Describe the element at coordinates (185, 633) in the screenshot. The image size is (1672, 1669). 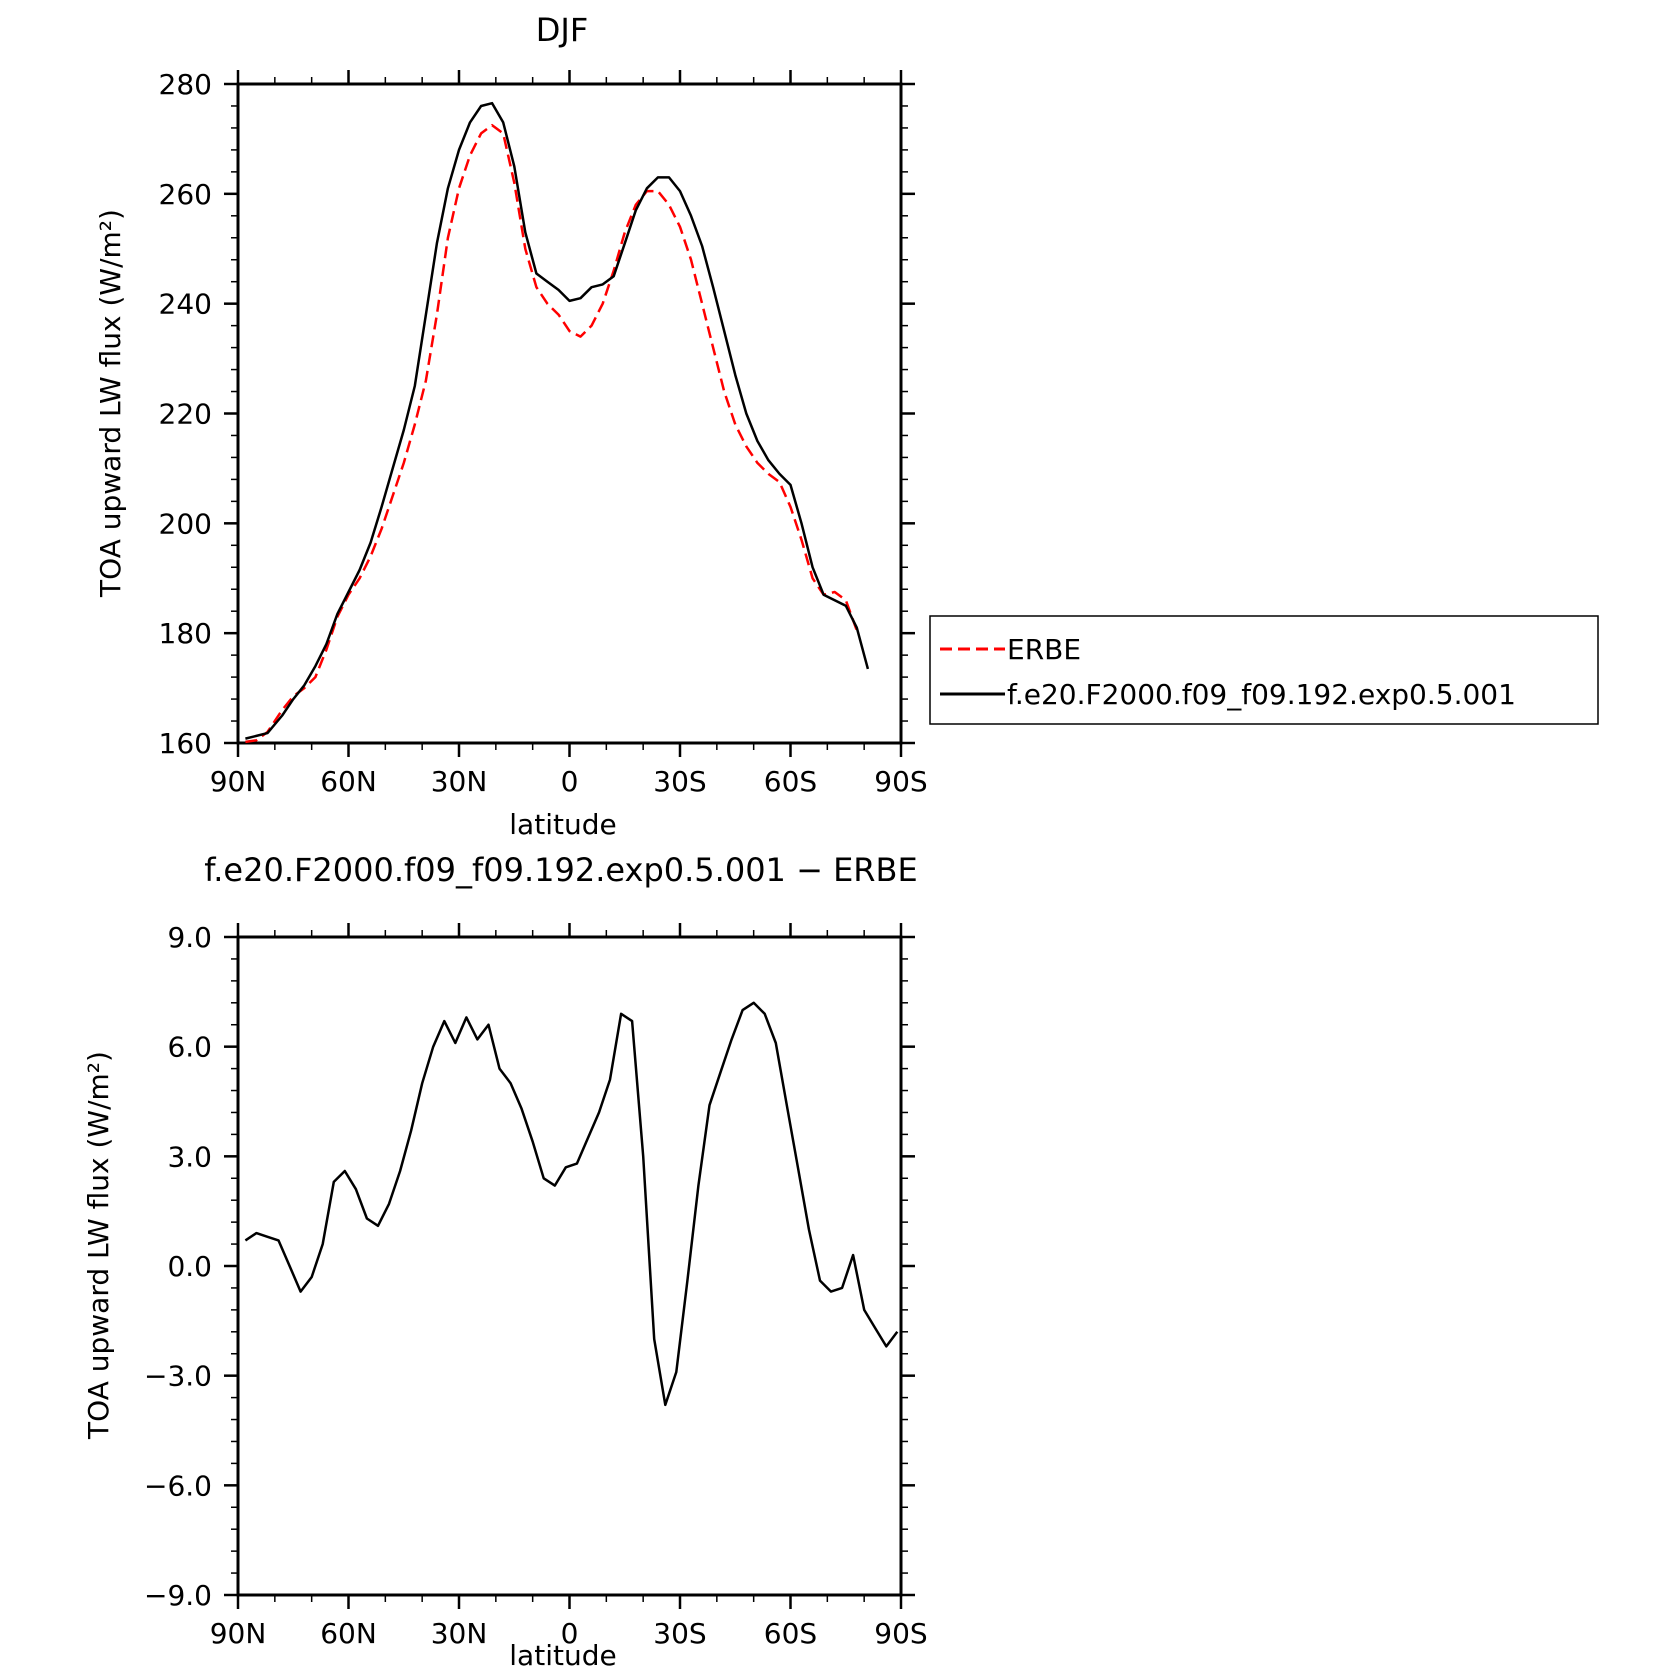
I see `y-tick-label: 180` at that location.